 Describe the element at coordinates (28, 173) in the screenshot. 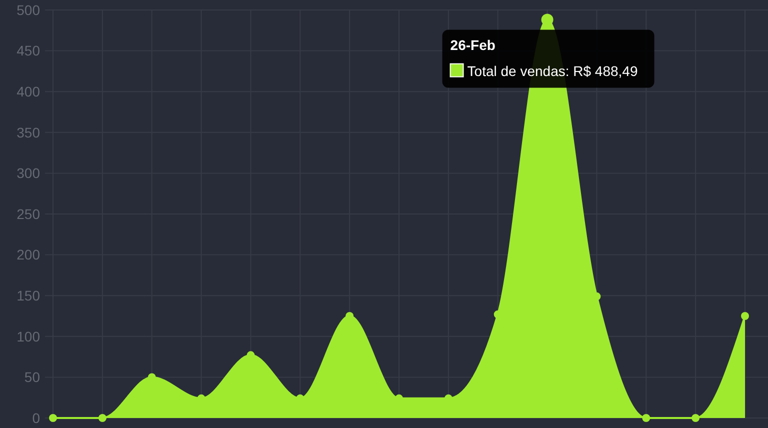

I see `y-tick-label: 300` at that location.